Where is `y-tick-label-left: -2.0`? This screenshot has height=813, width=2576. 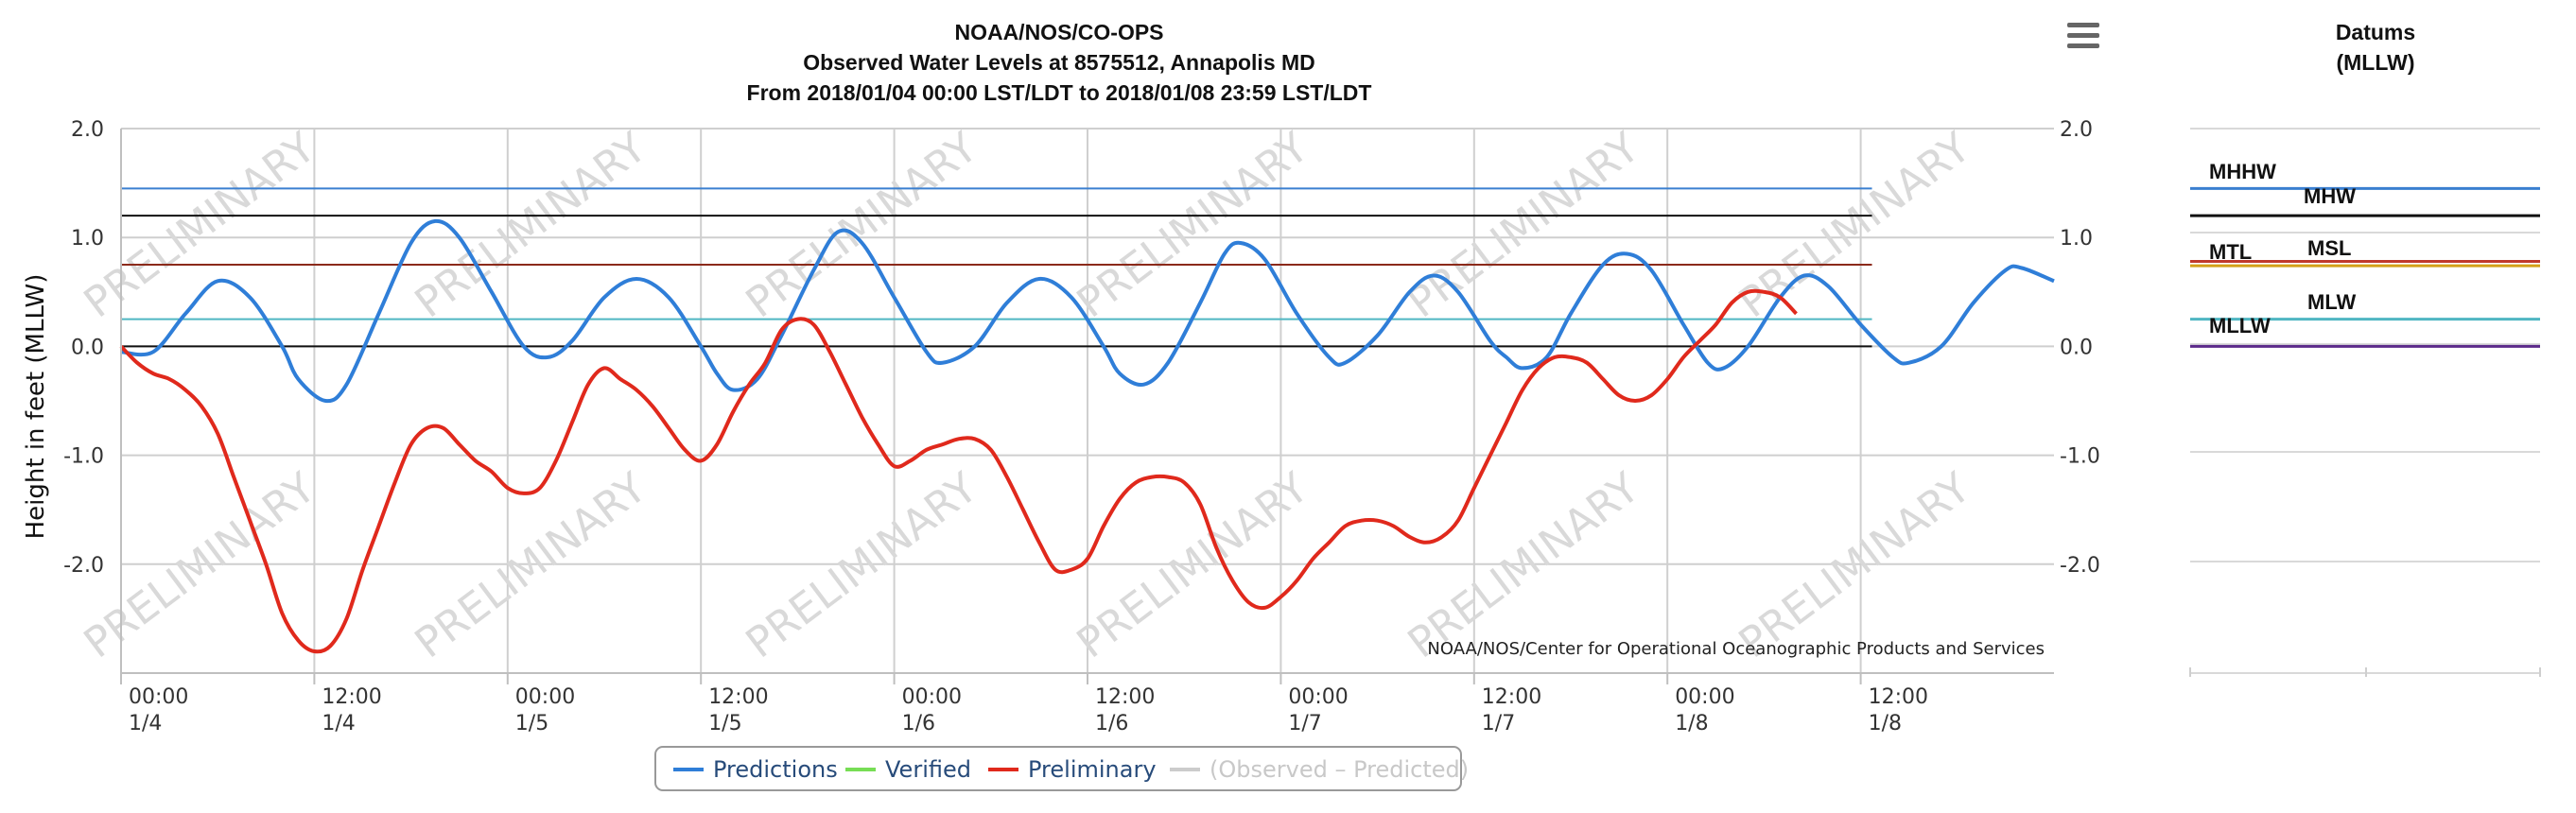
y-tick-label-left: -2.0 is located at coordinates (83, 566).